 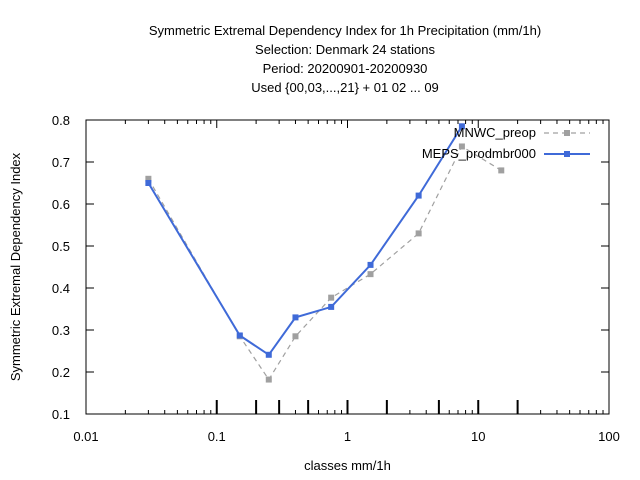 I want to click on title-line: Period: 20200901-20200930, so click(x=345, y=68).